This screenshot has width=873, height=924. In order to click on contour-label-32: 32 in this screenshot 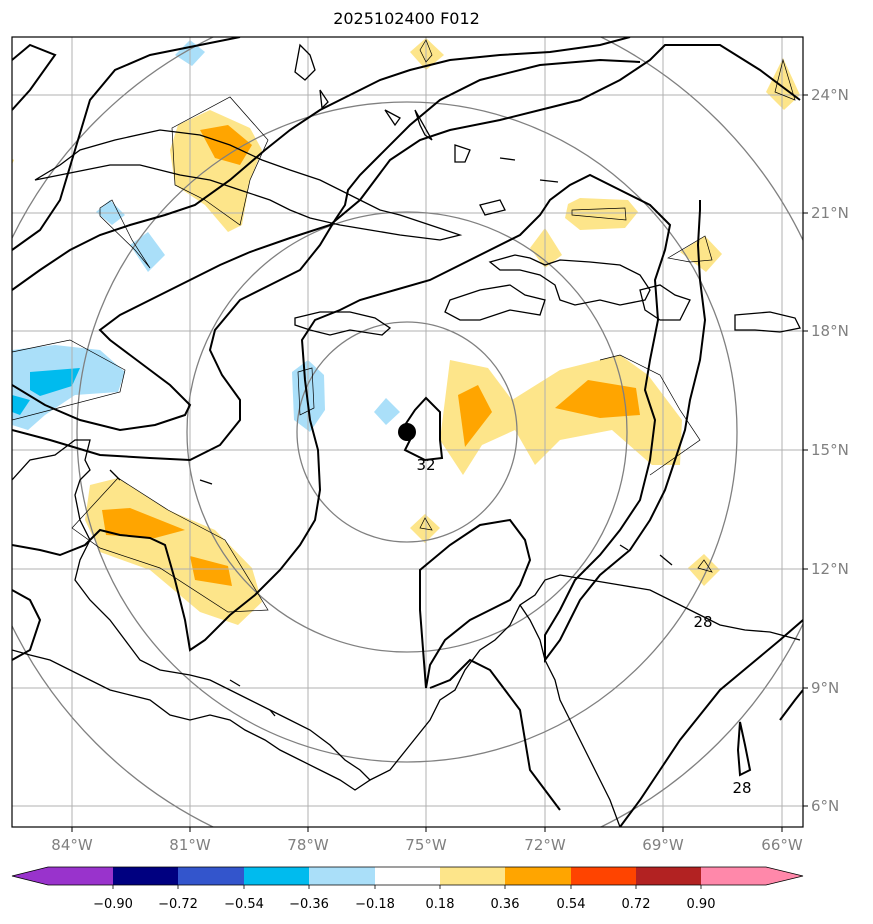, I will do `click(425, 465)`.